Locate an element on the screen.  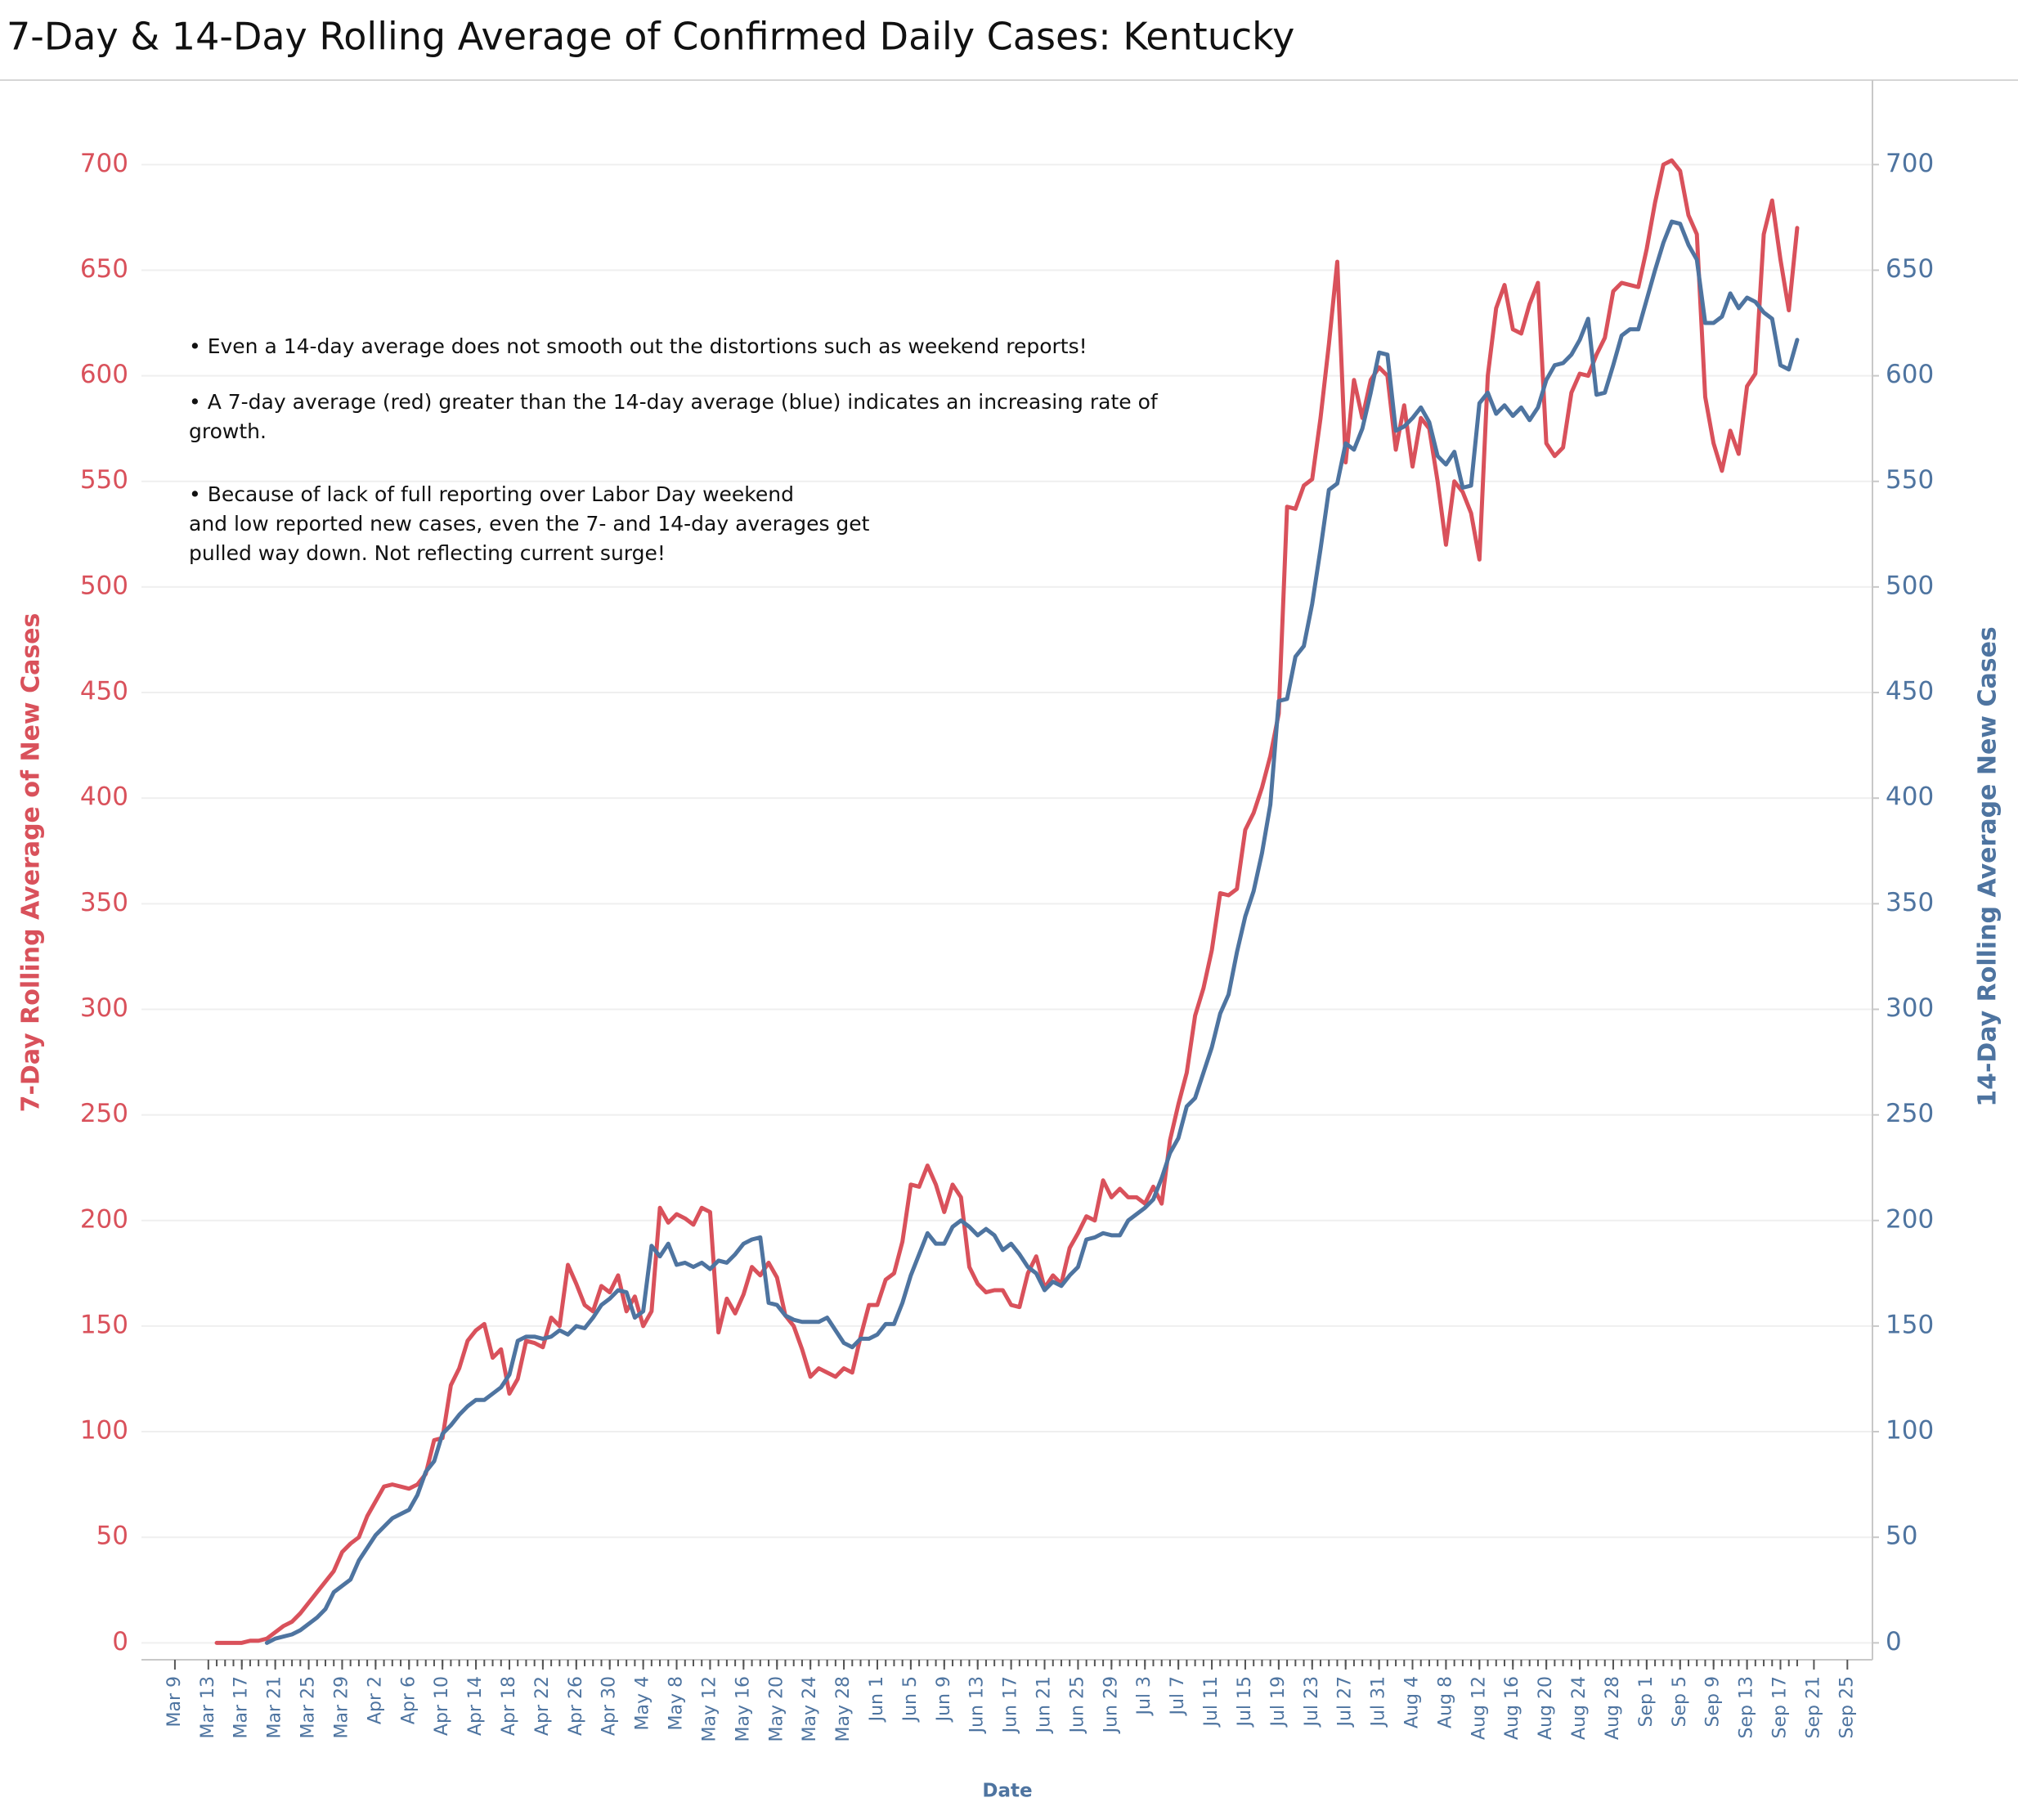
x-tick-label: Aug 20 is located at coordinates (1546, 1708).